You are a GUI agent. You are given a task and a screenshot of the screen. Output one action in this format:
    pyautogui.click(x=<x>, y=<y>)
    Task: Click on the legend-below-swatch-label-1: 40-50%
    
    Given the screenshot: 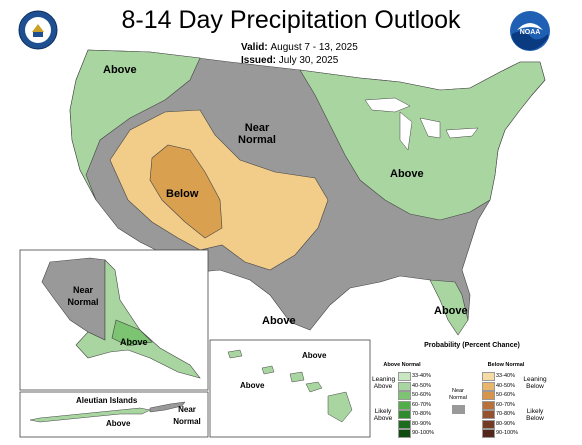 What is the action you would take?
    pyautogui.click(x=505, y=385)
    